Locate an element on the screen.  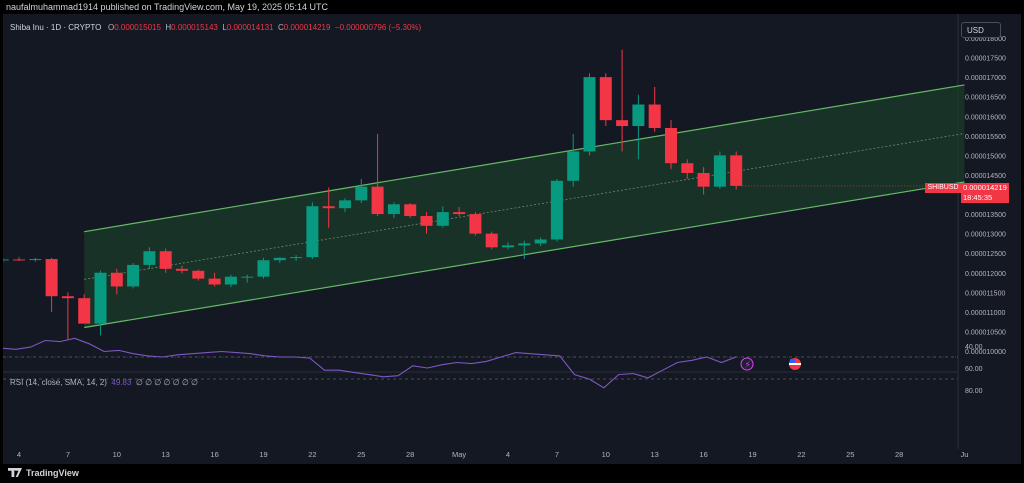
price-axis-tick: 0.000015500 is located at coordinates (985, 137).